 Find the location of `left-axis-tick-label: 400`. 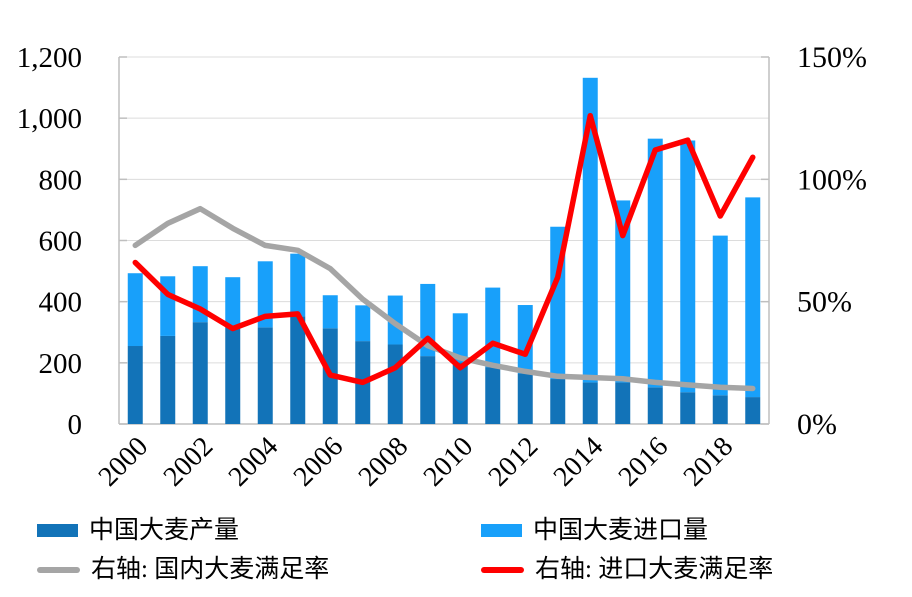

left-axis-tick-label: 400 is located at coordinates (61, 303).